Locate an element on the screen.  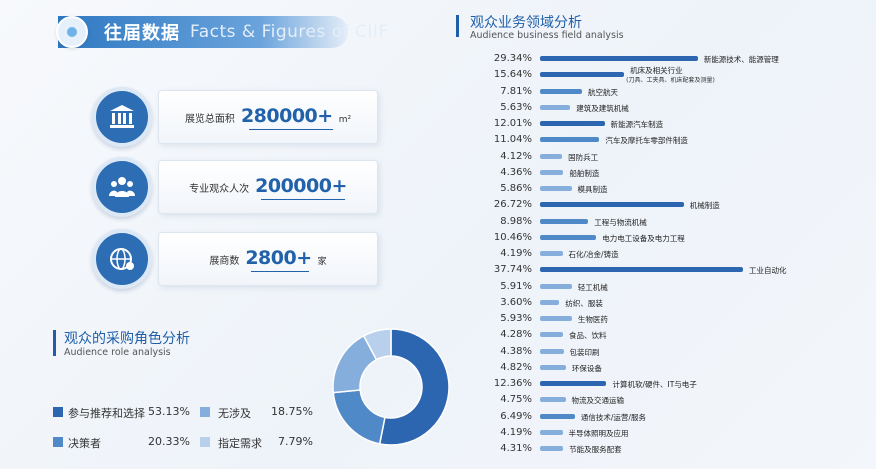
bar-category-label: 新能源汽车制造 is located at coordinates (637, 124).